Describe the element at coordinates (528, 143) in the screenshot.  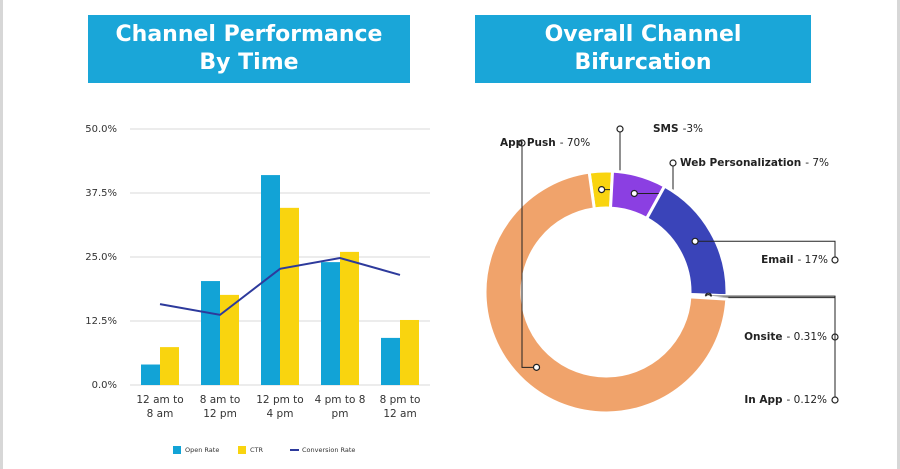
I see `slice-name: App Push` at that location.